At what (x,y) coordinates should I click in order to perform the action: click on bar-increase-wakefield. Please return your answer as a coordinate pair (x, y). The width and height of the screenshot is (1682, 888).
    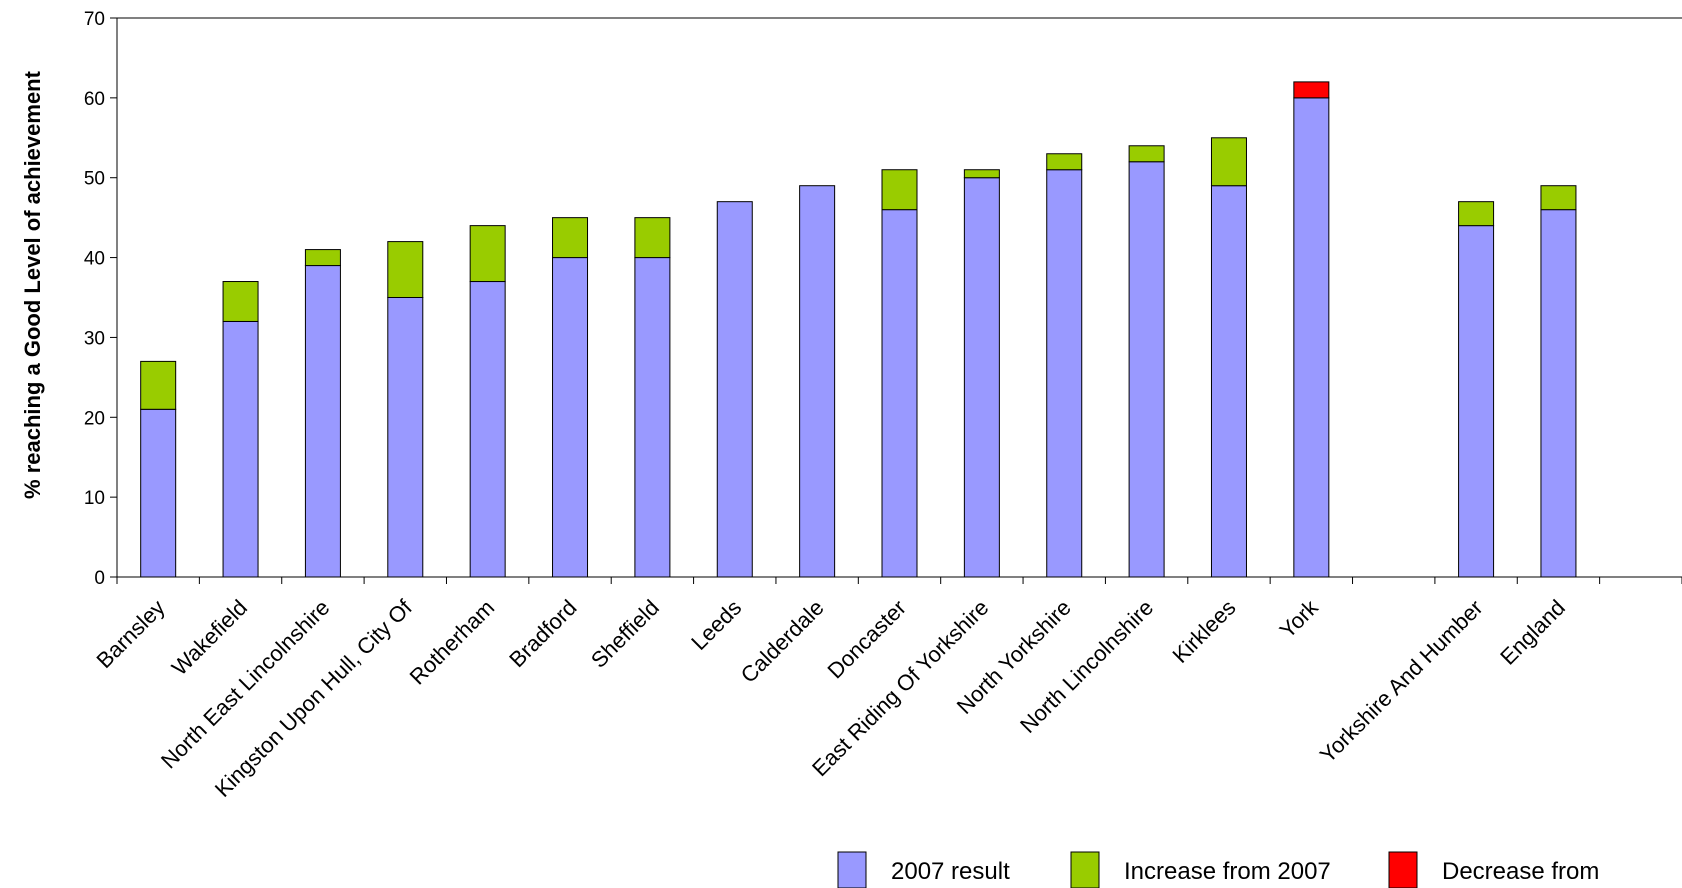
    Looking at the image, I should click on (240, 301).